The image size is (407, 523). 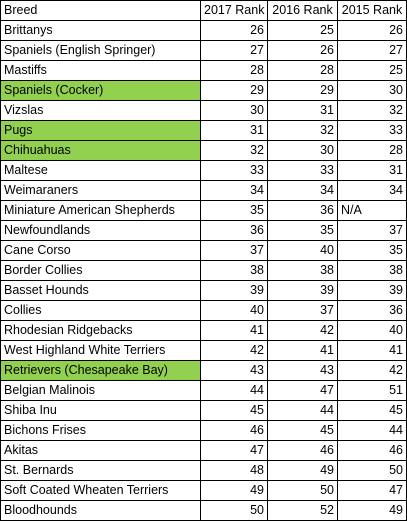 I want to click on rank-2017-cell: 32, so click(x=234, y=150).